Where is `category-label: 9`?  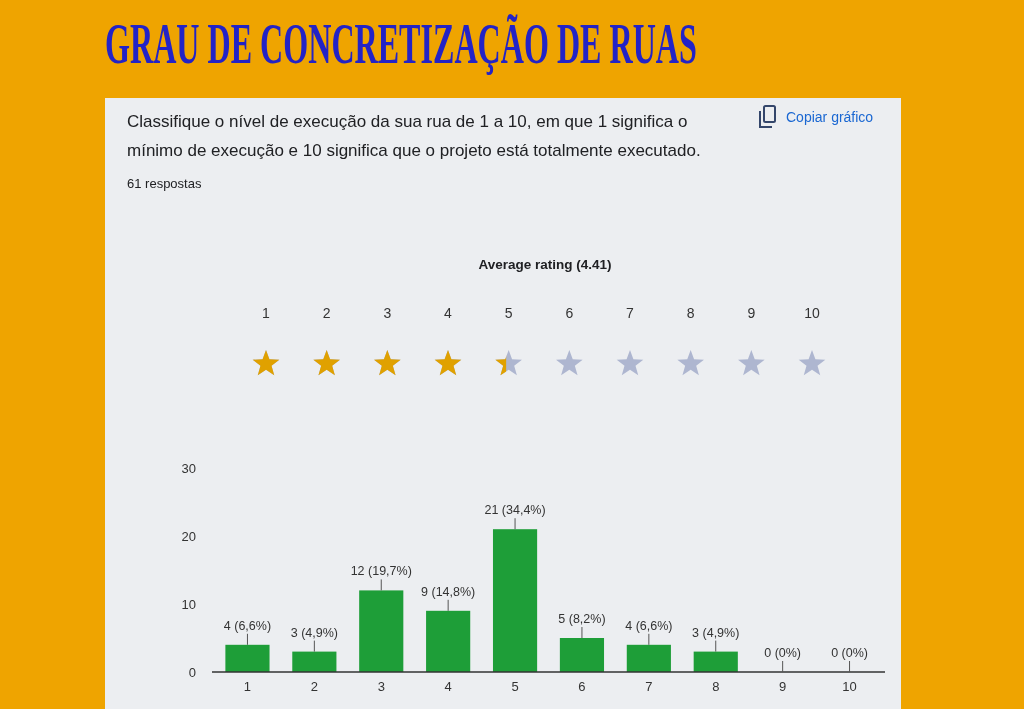
category-label: 9 is located at coordinates (751, 313).